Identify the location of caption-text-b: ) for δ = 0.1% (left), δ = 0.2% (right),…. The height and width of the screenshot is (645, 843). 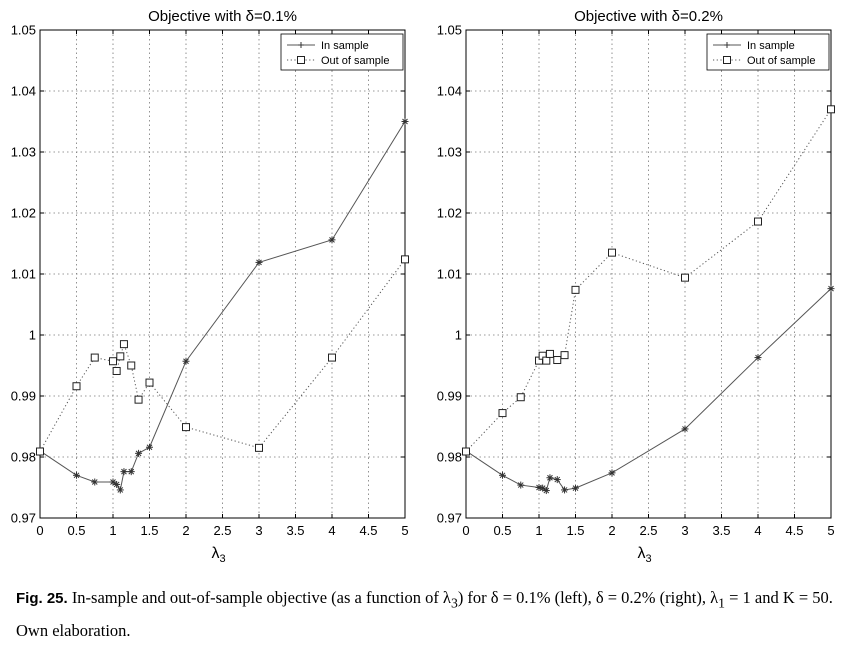
(588, 597).